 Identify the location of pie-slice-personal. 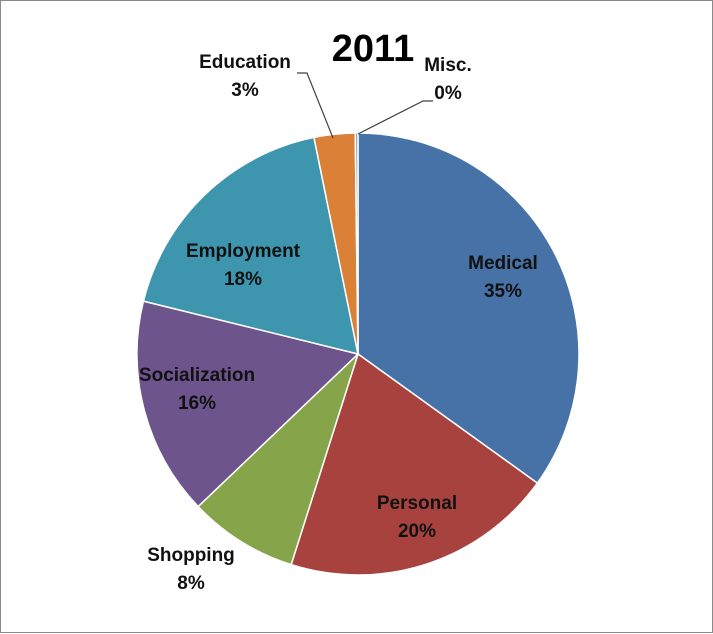
(414, 464).